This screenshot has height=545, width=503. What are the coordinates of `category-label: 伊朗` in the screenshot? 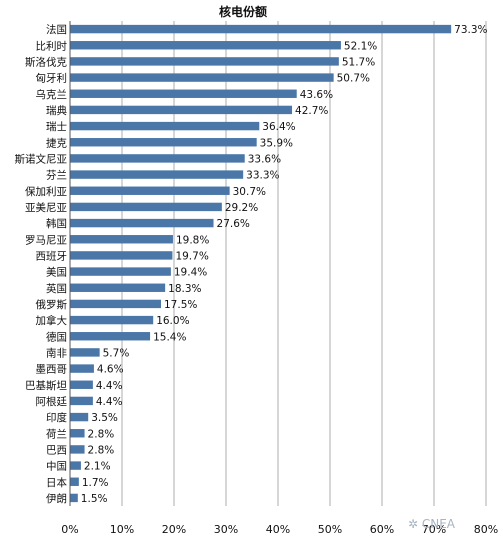 It's located at (56, 499).